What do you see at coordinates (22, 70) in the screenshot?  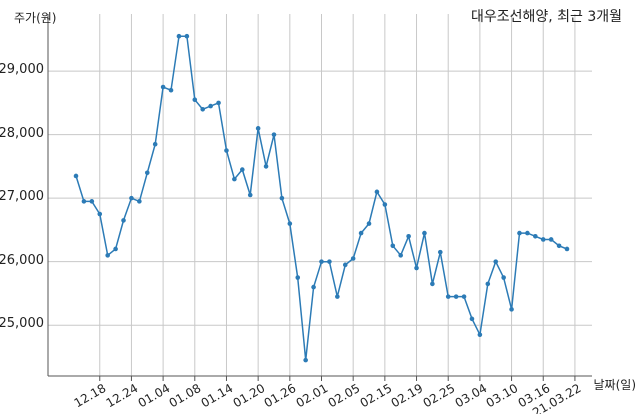 I see `y-tick-label: 29,000` at bounding box center [22, 70].